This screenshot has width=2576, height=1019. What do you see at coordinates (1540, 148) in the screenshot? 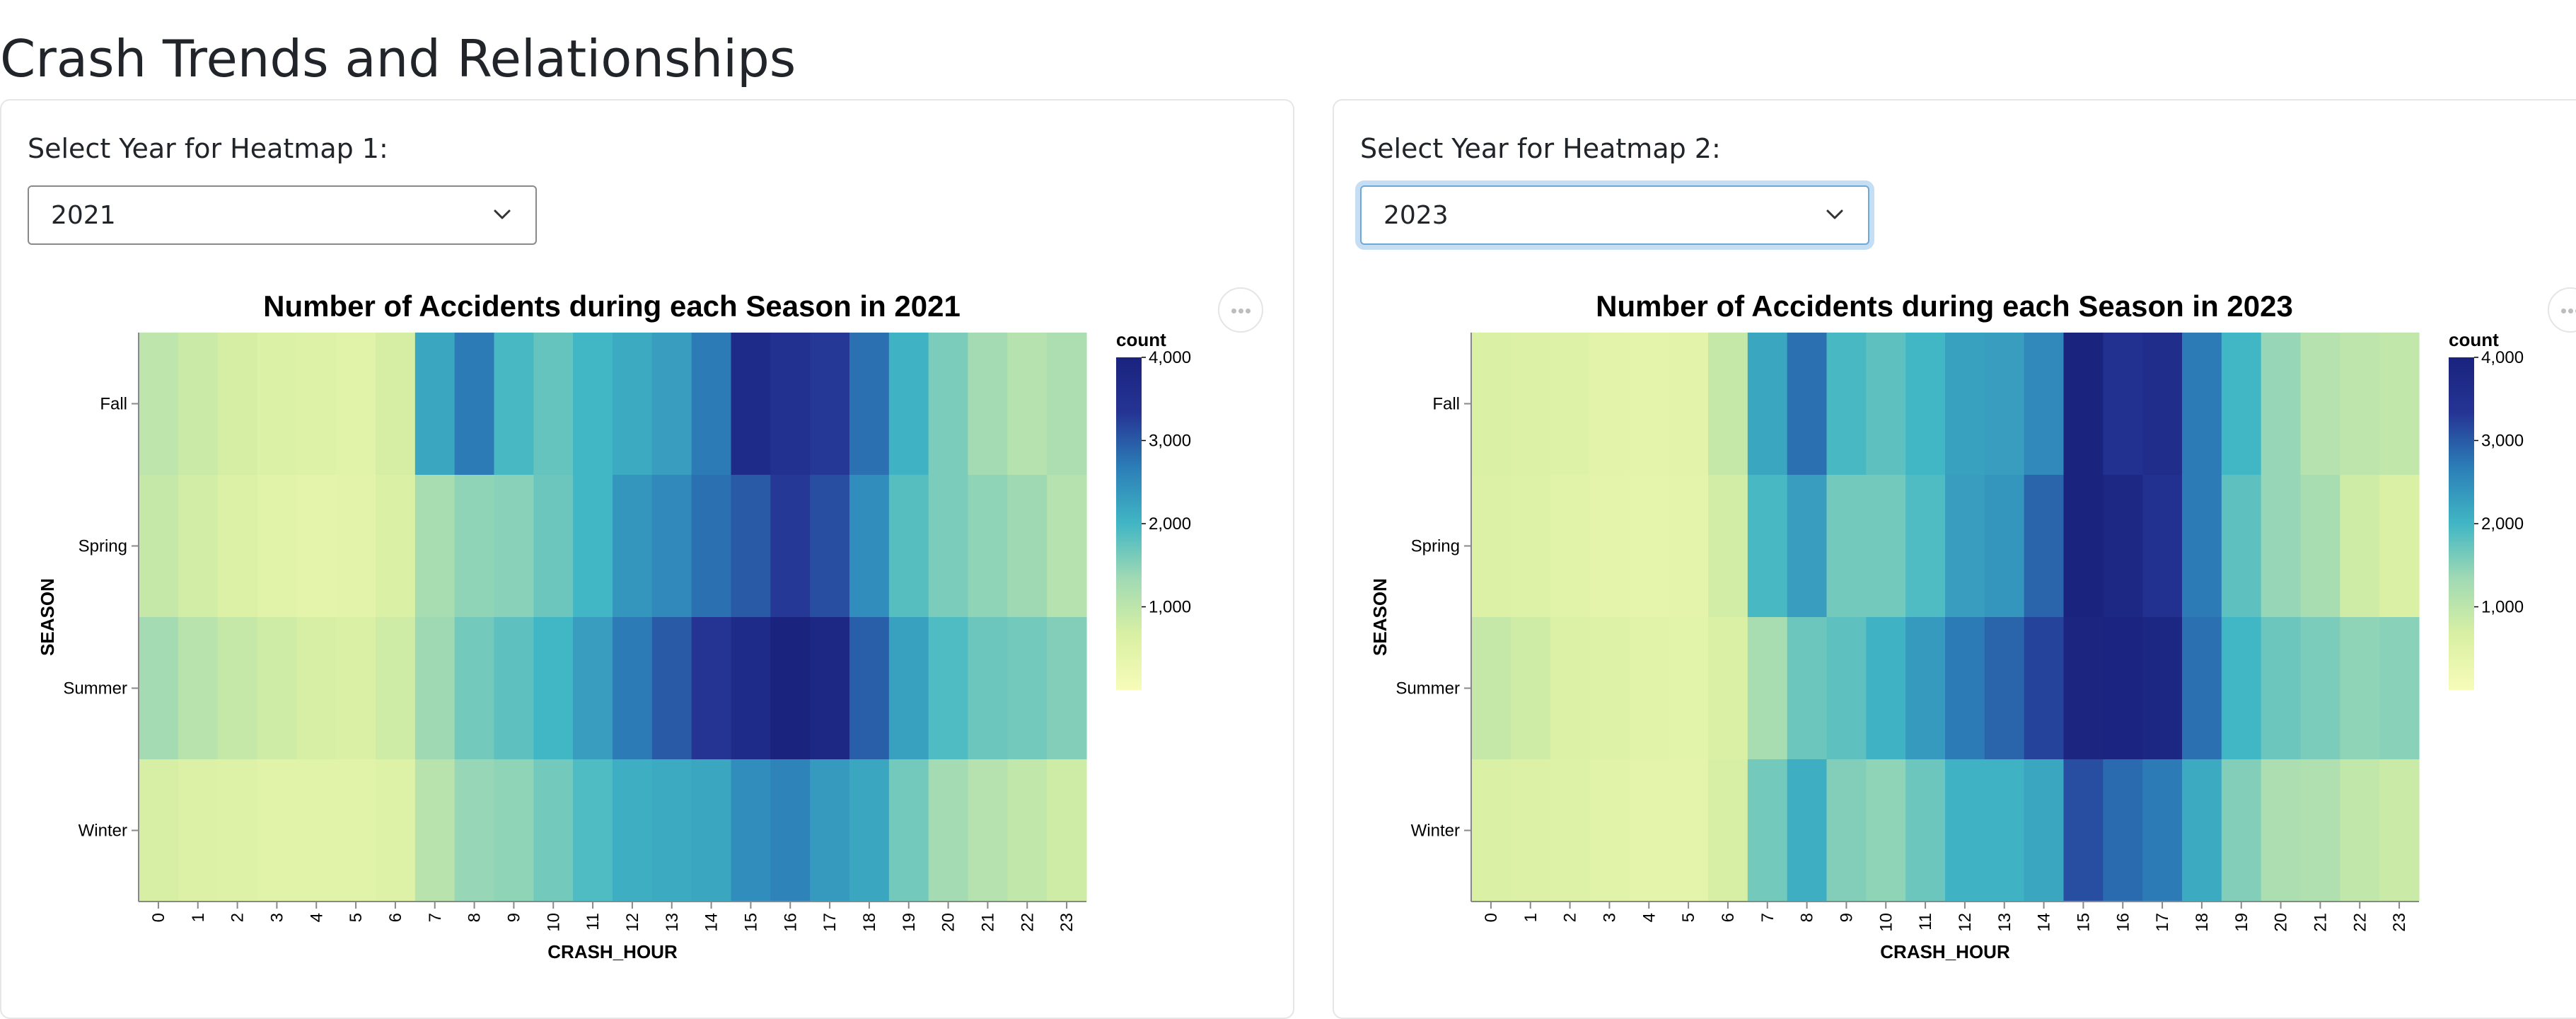
I see `year-select-label-2: Select Year for Heatmap 2:` at bounding box center [1540, 148].